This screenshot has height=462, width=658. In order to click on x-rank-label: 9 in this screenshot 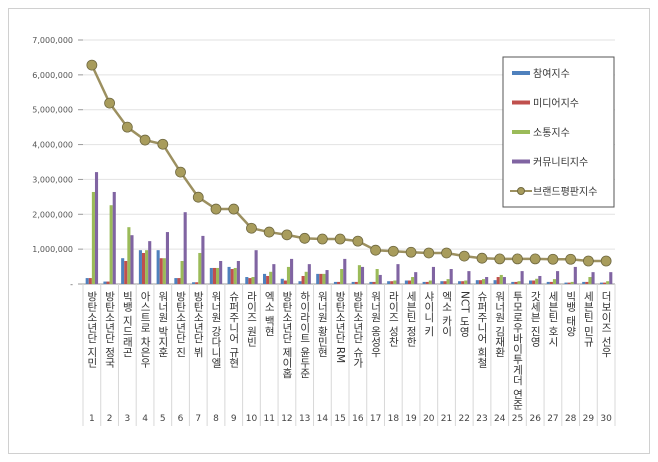, I will do `click(234, 419)`.